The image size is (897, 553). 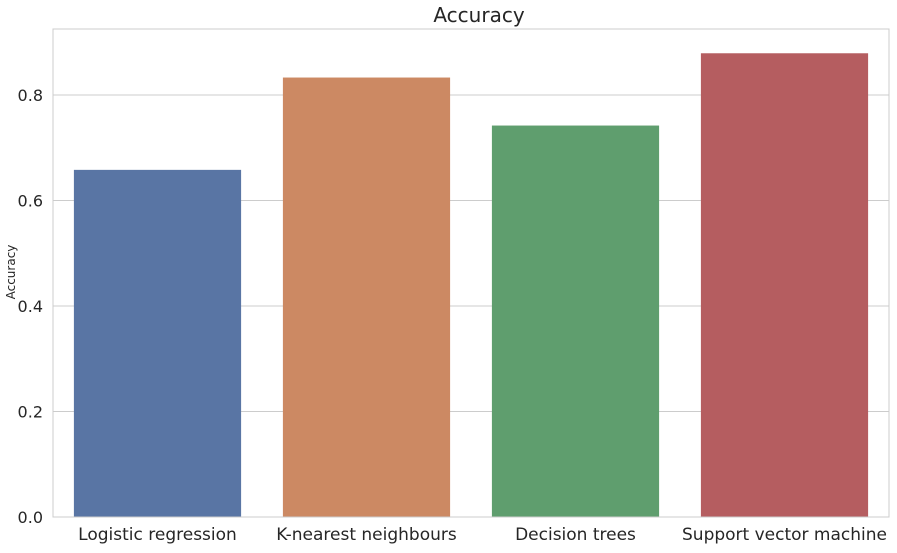 I want to click on y-tick-label: 0.0, so click(x=30, y=517).